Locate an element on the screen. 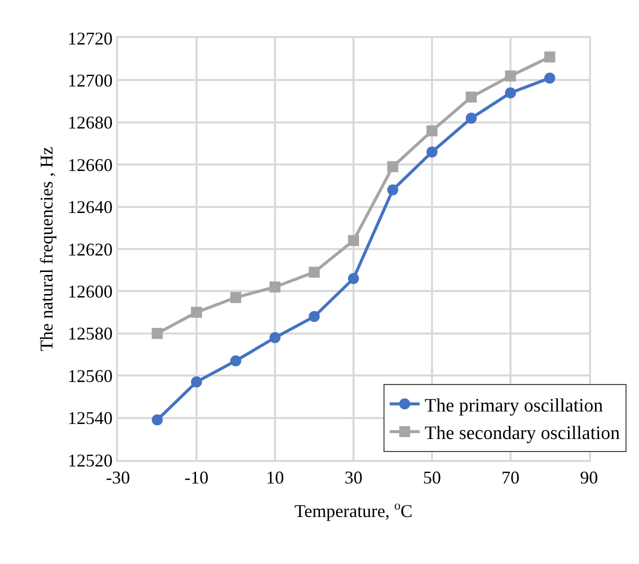 Image resolution: width=639 pixels, height=564 pixels. y-tick-label: 12660 is located at coordinates (90, 164).